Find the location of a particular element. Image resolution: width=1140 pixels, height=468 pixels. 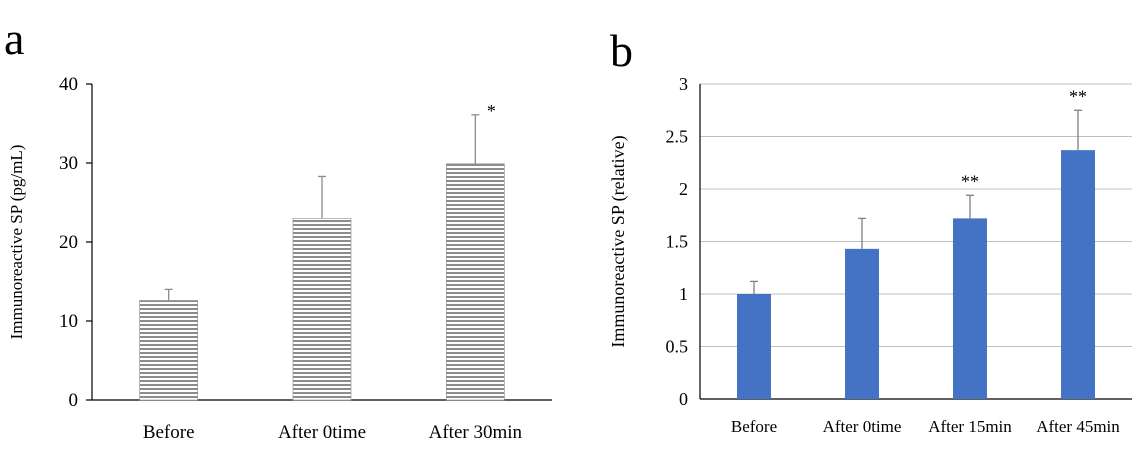

y-axis-title: Immunoreactive SP (pg/mL) is located at coordinates (16, 242).